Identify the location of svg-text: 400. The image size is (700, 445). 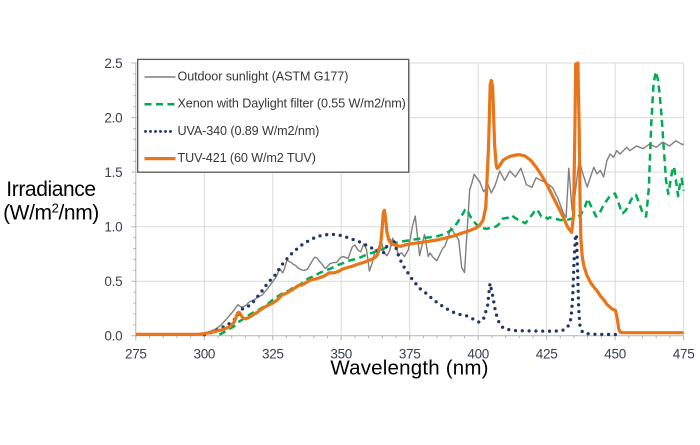
(478, 354).